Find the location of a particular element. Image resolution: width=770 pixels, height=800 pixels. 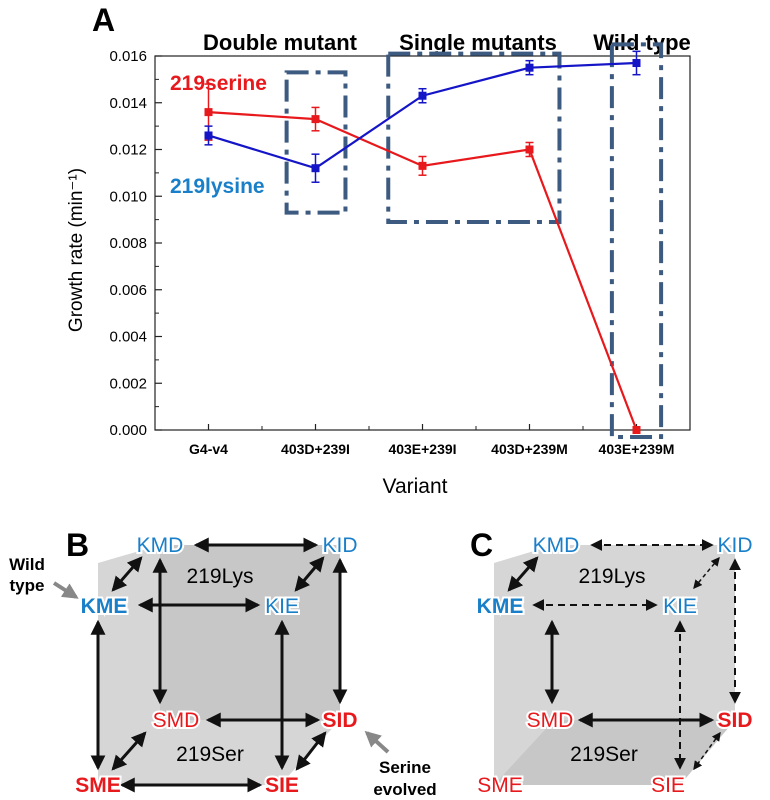

annotation-serine-evolved-line1: Serine is located at coordinates (405, 767).